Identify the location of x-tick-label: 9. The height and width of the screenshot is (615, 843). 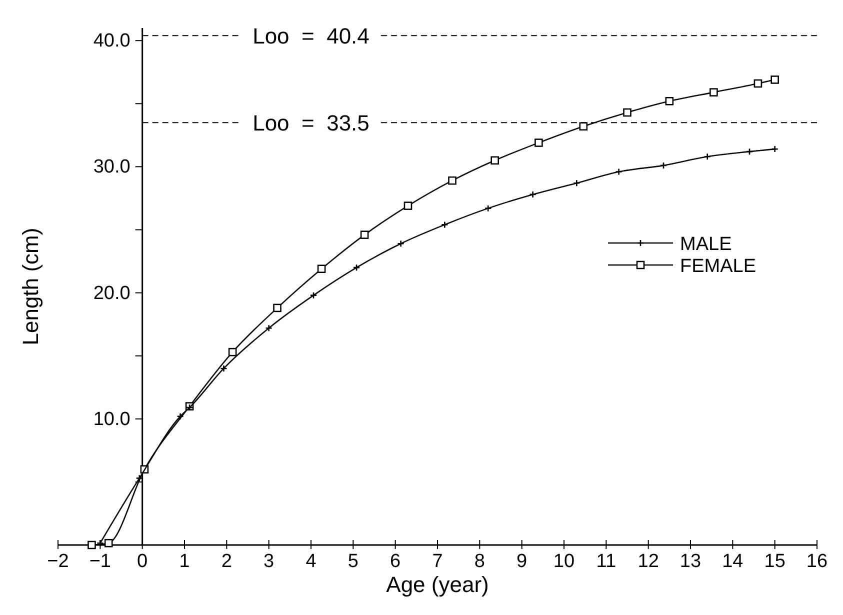
(522, 561).